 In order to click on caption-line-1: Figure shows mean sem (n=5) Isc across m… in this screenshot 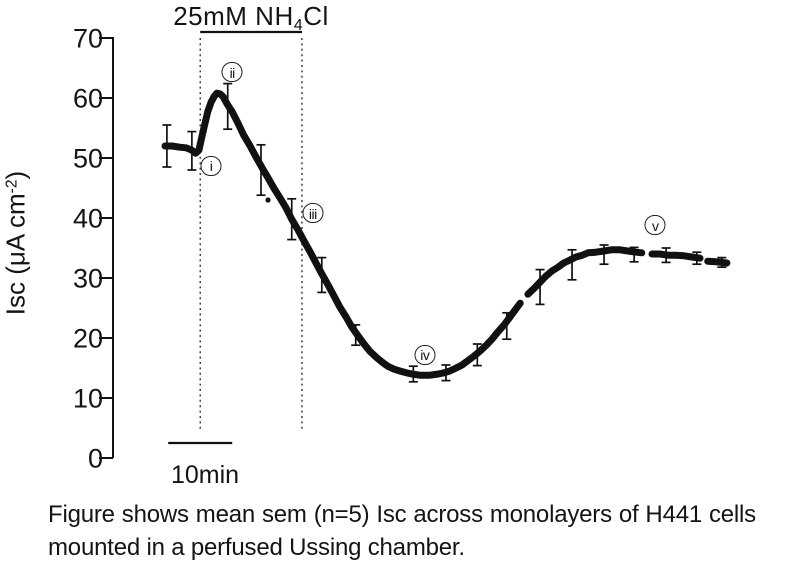, I will do `click(402, 514)`.